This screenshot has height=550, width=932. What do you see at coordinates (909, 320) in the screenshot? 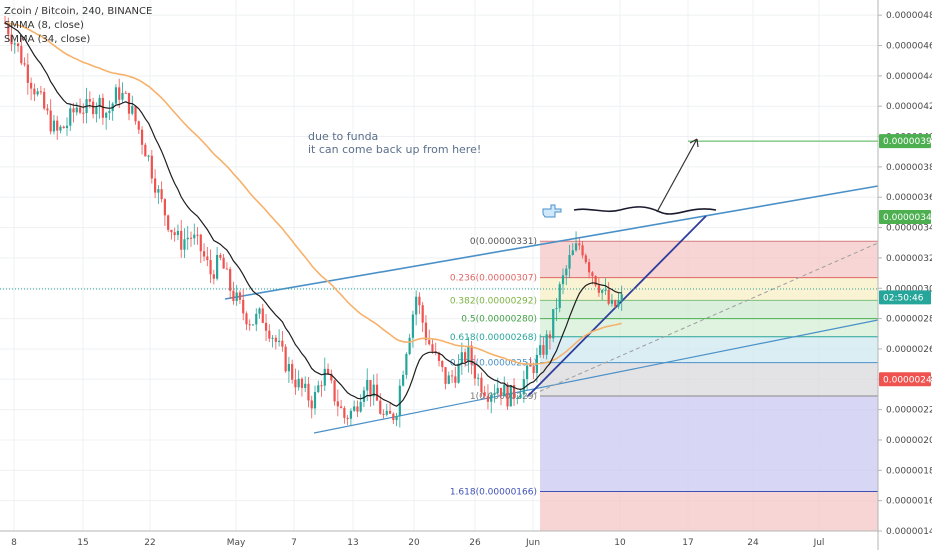
I see `y-tick-label: 0.00000280` at bounding box center [909, 320].